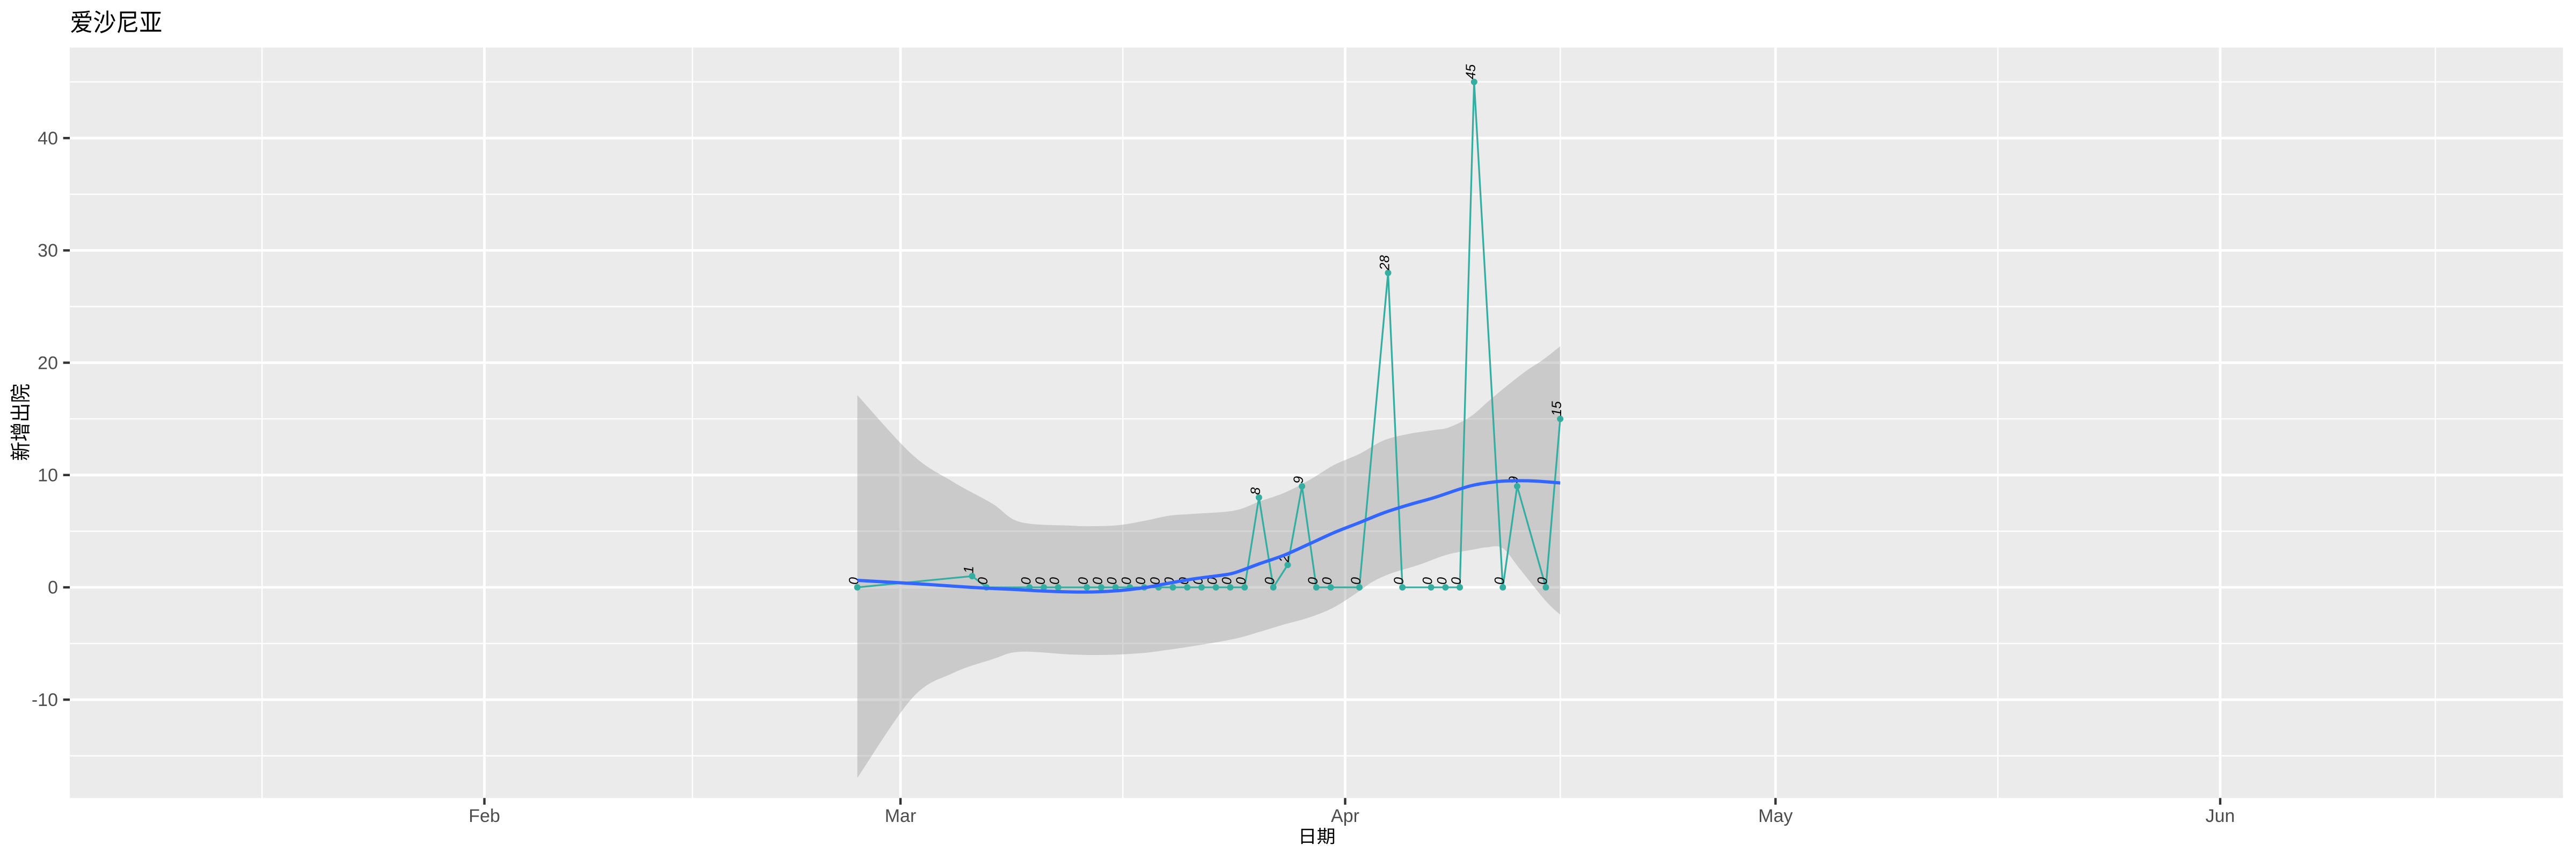 This screenshot has height=859, width=2576. What do you see at coordinates (484, 816) in the screenshot?
I see `svg-text: Feb` at bounding box center [484, 816].